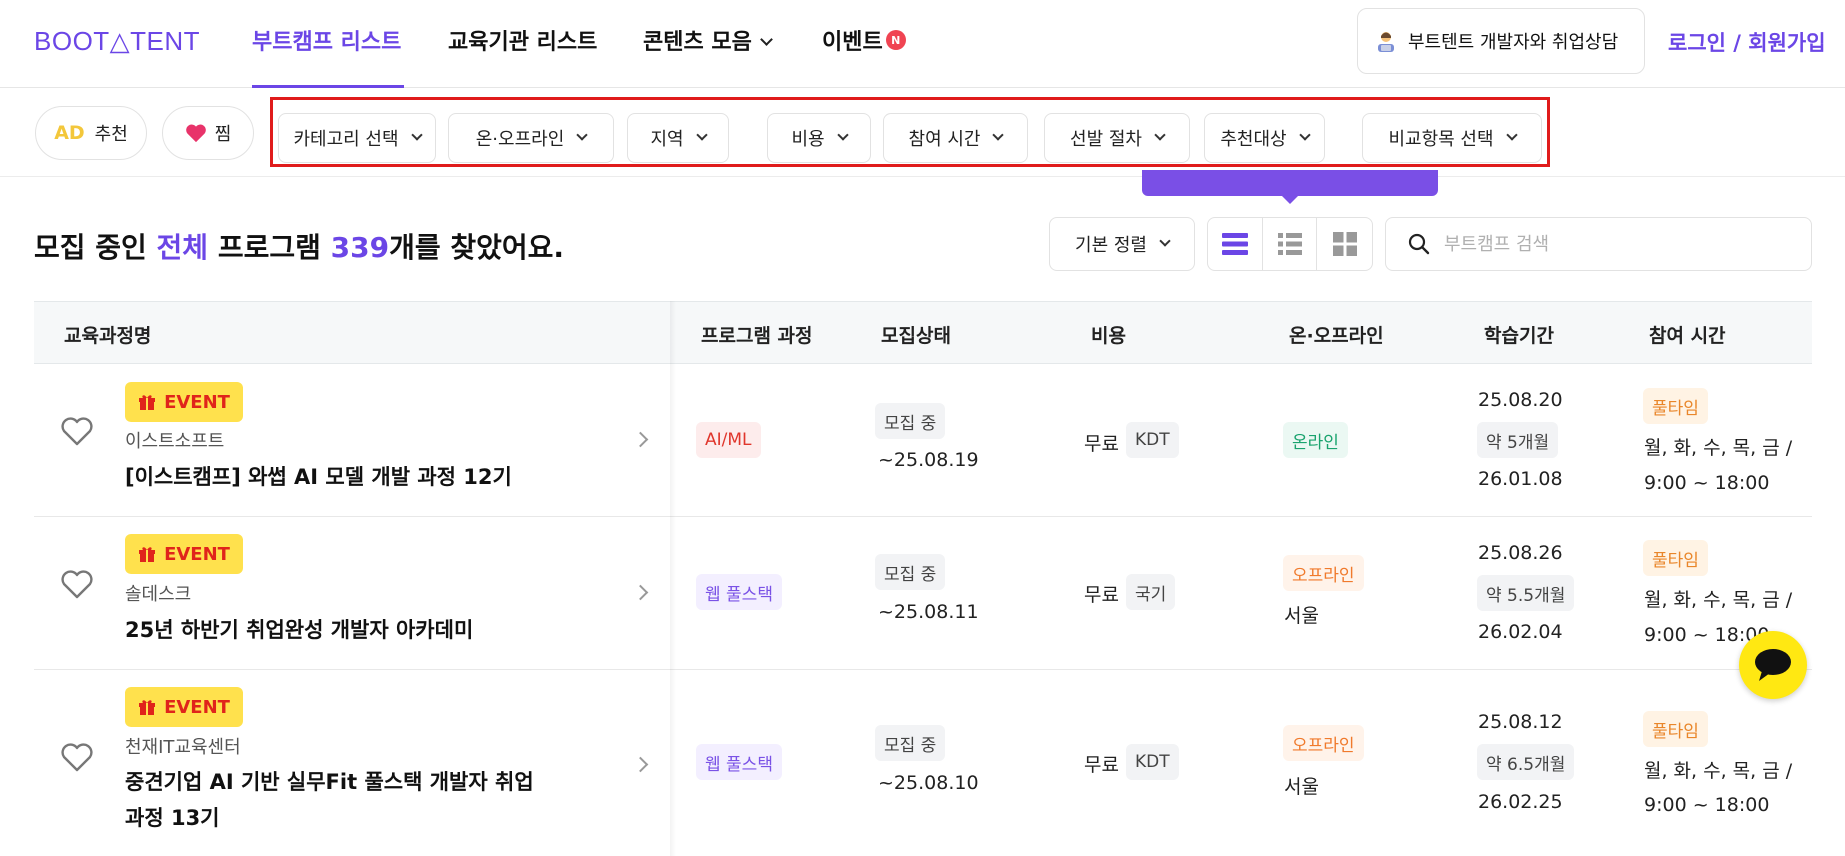 Image resolution: width=1845 pixels, height=856 pixels. I want to click on results-suffix: 개를 찾았어요., so click(477, 247).